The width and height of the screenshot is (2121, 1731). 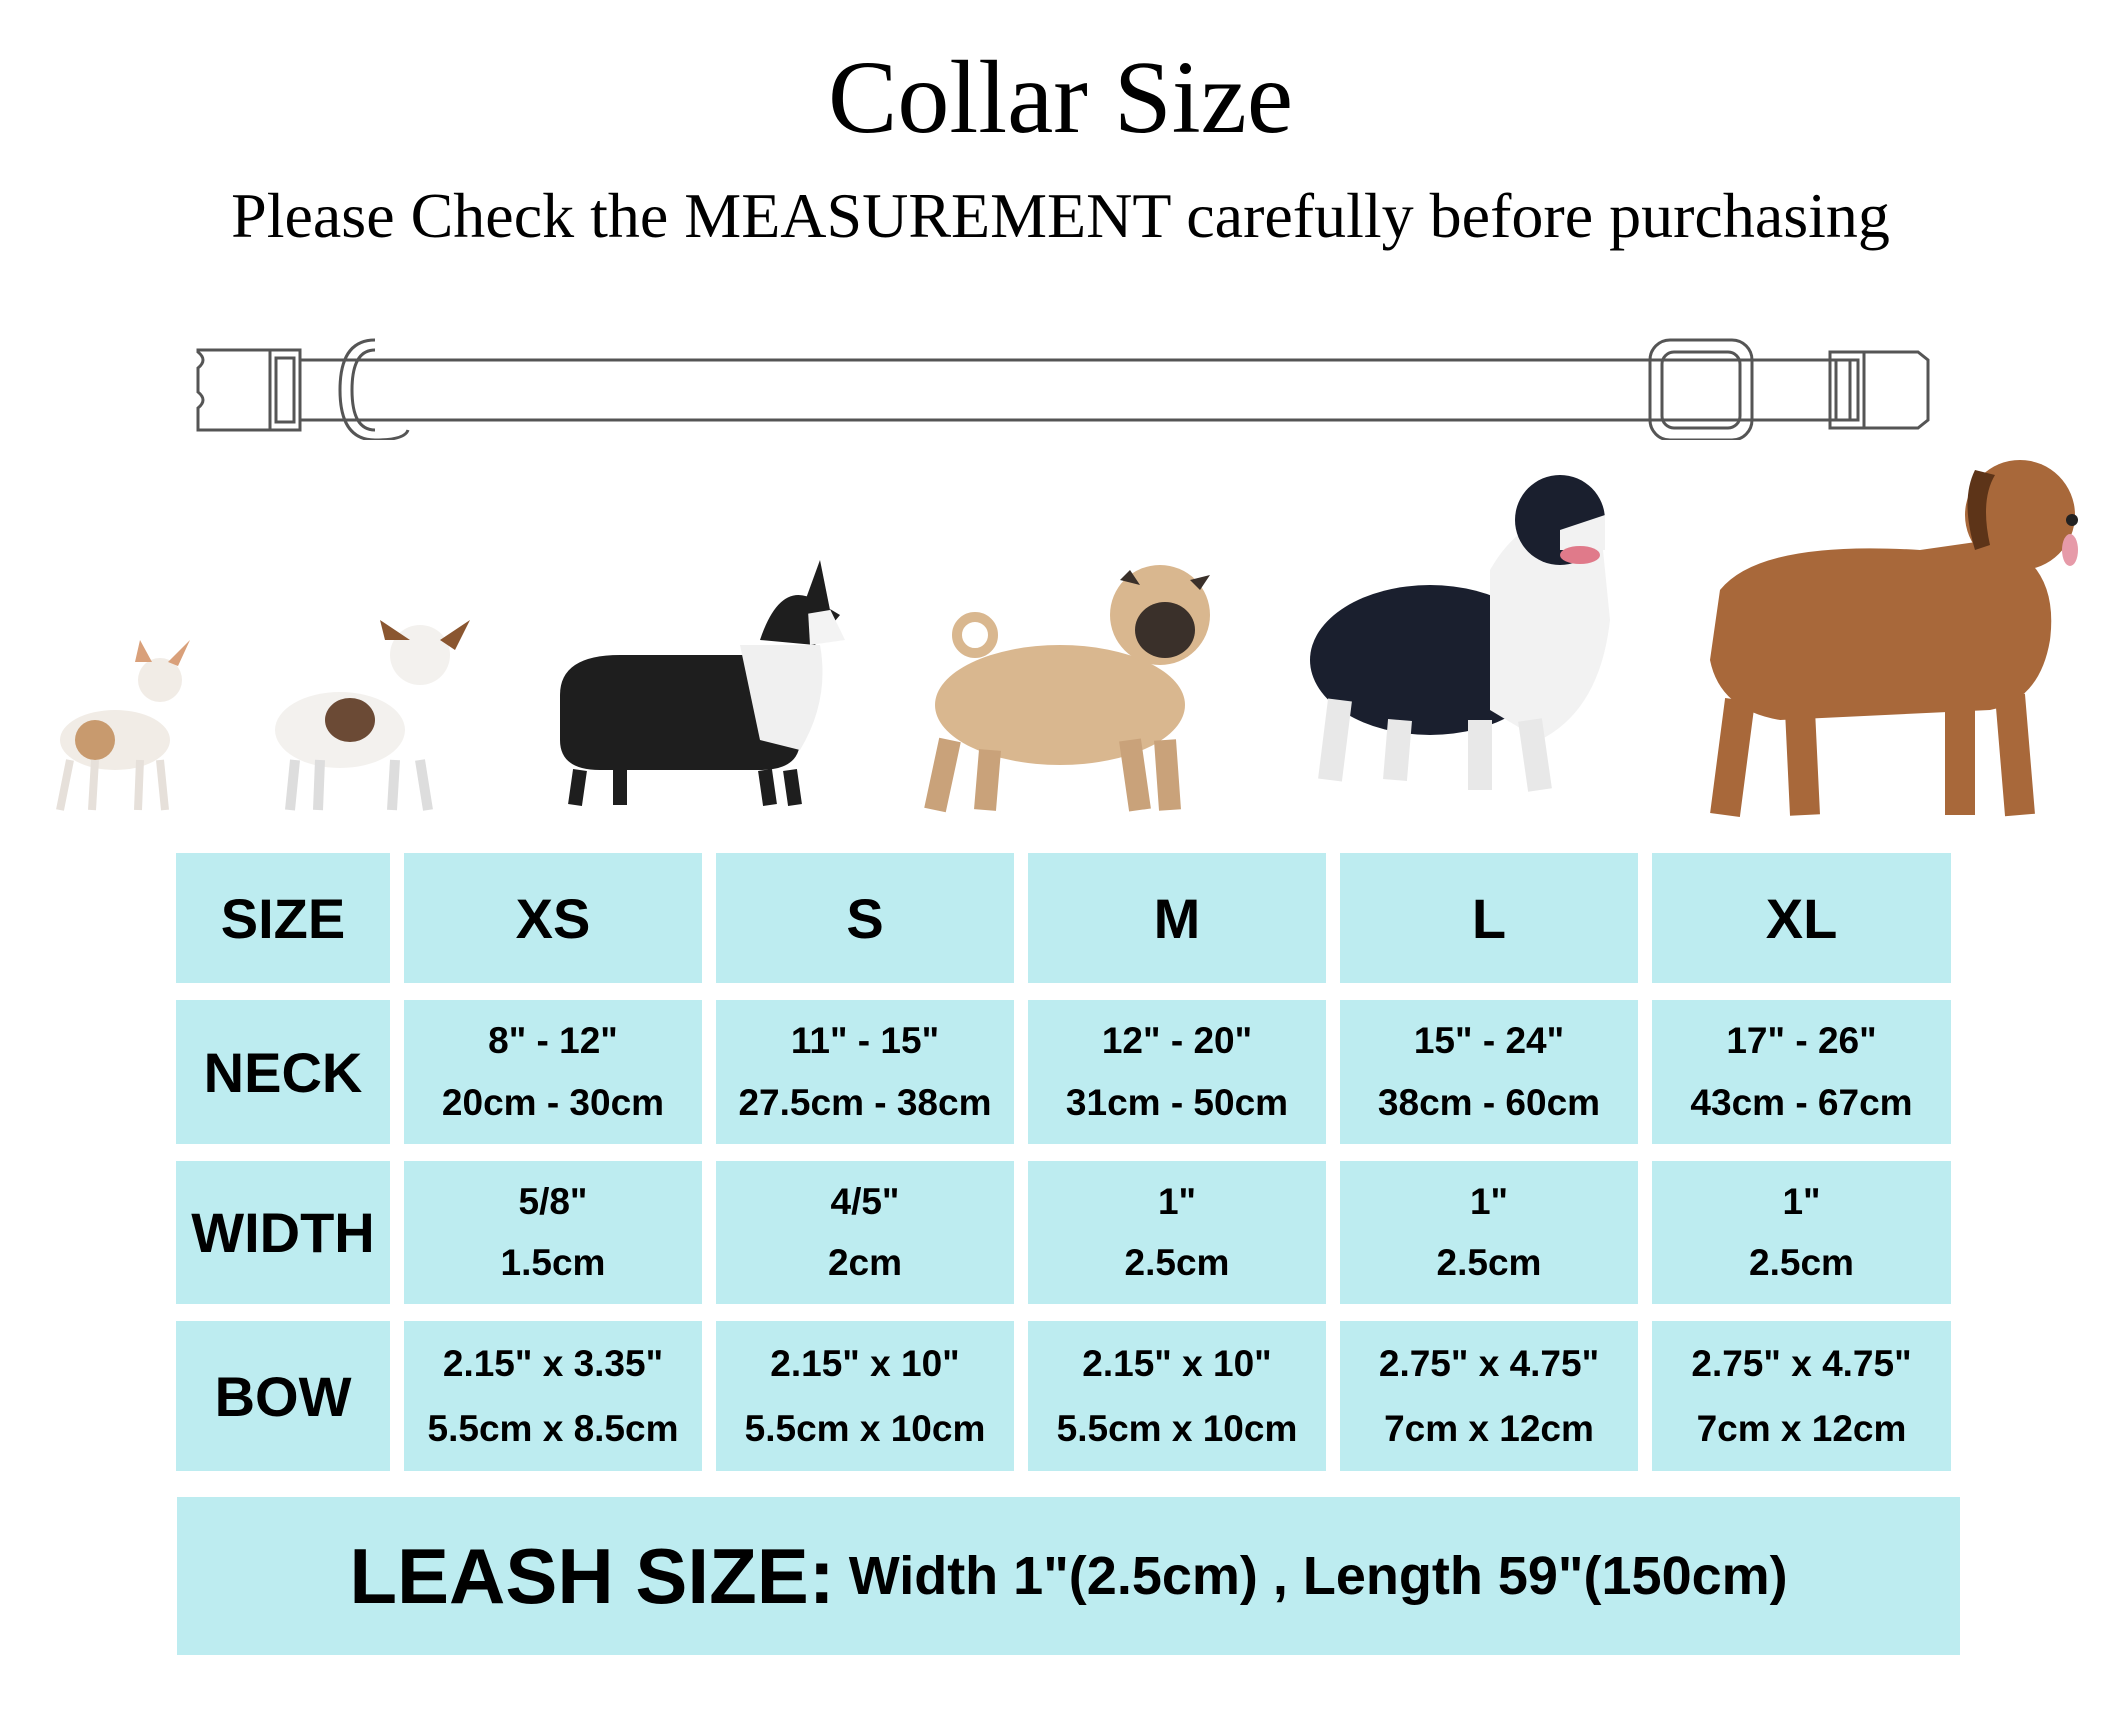 I want to click on collar-diagram, so click(x=1063, y=389).